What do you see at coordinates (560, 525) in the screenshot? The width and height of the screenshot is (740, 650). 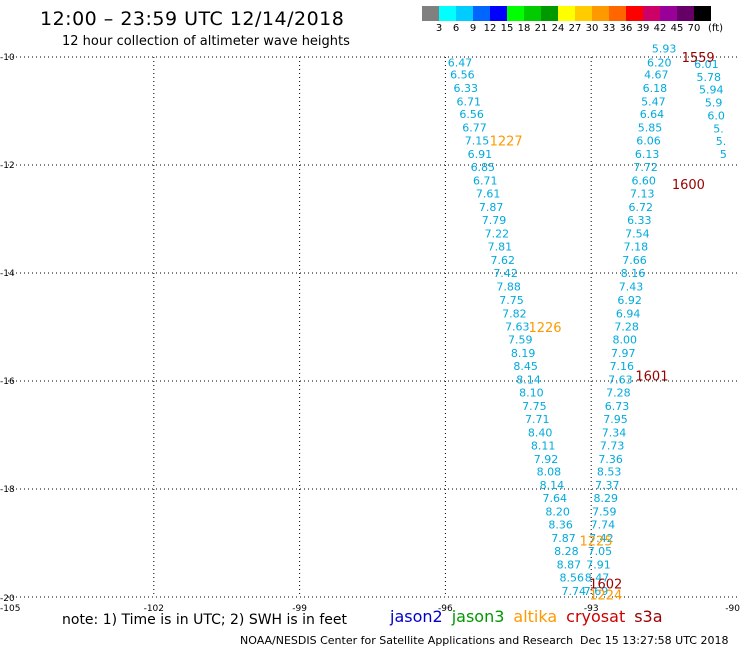 I see `wave-height-point: 8.36` at bounding box center [560, 525].